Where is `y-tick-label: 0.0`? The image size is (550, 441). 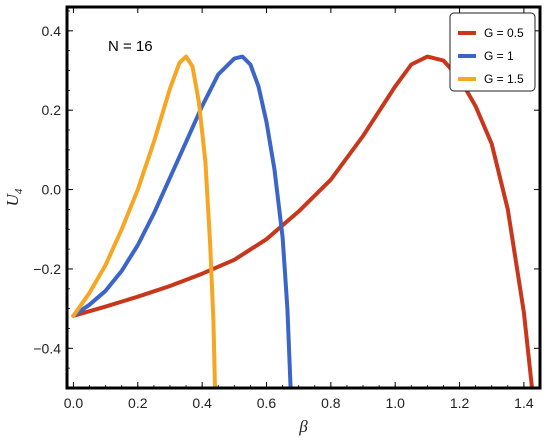
y-tick-label: 0.0 is located at coordinates (52, 190).